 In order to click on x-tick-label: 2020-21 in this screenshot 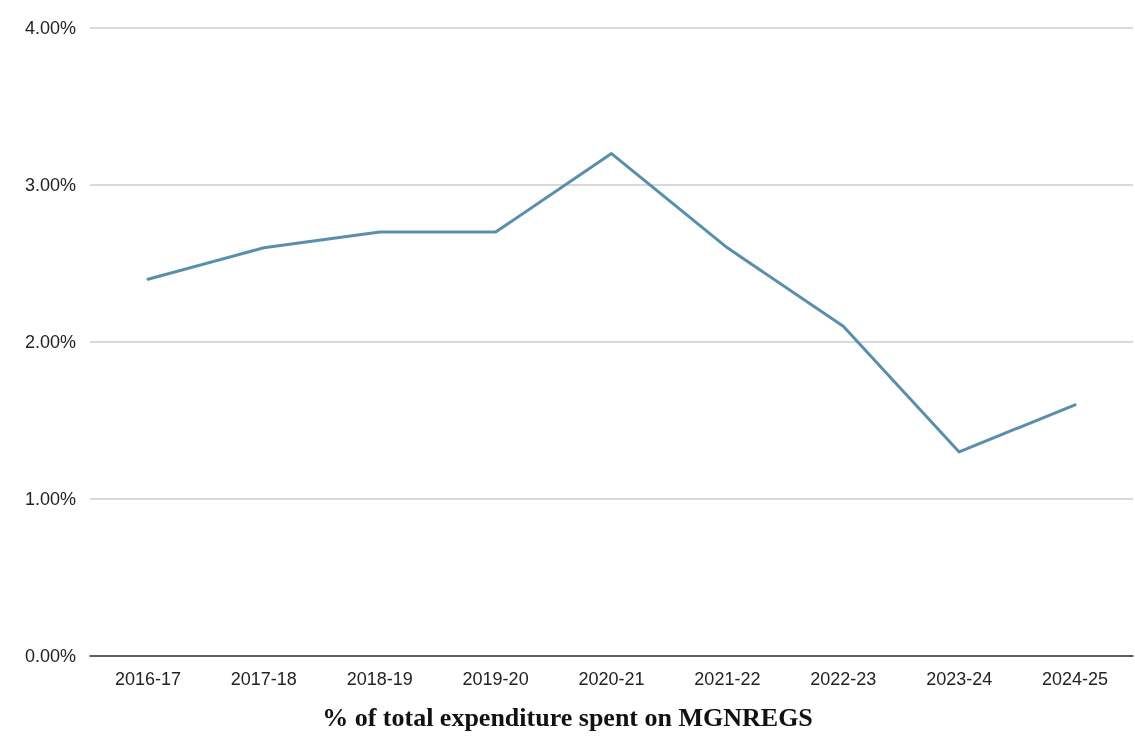, I will do `click(611, 679)`.